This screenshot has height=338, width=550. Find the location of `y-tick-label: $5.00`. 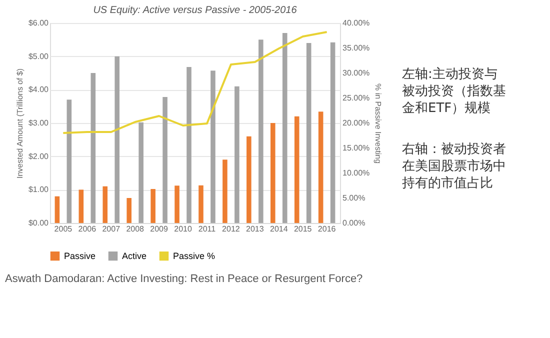

y-tick-label: $5.00 is located at coordinates (39, 56).